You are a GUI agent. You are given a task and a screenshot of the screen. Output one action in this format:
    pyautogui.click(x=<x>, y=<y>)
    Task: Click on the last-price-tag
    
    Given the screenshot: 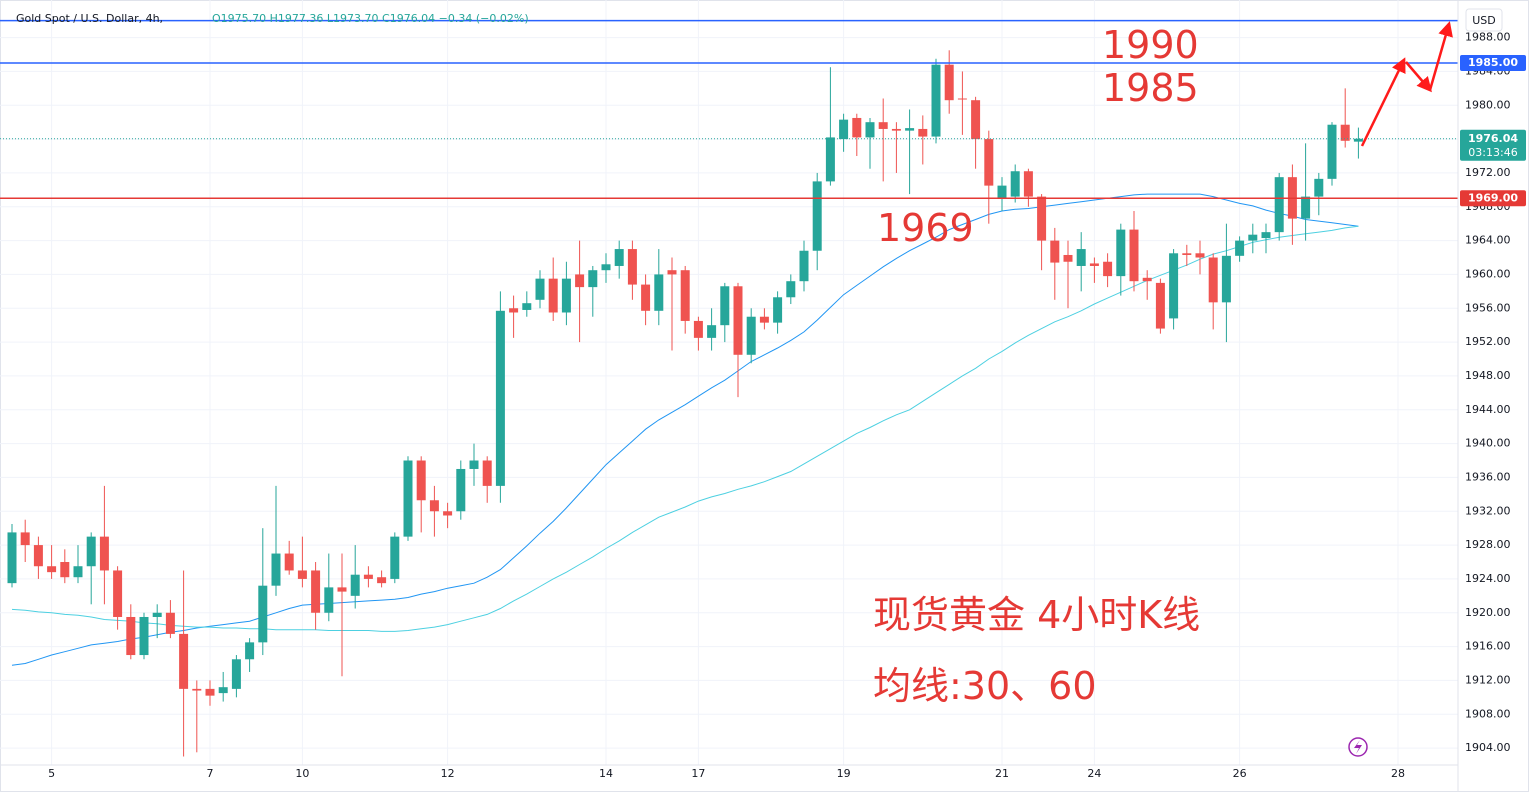 What is the action you would take?
    pyautogui.click(x=1493, y=145)
    